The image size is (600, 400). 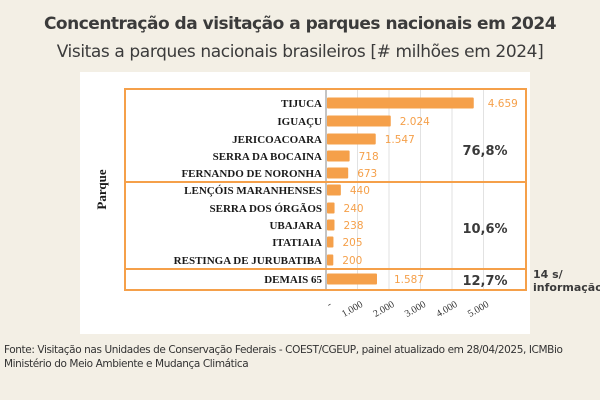 What do you see at coordinates (478, 309) in the screenshot?
I see `x-tick-label: 5.000` at bounding box center [478, 309].